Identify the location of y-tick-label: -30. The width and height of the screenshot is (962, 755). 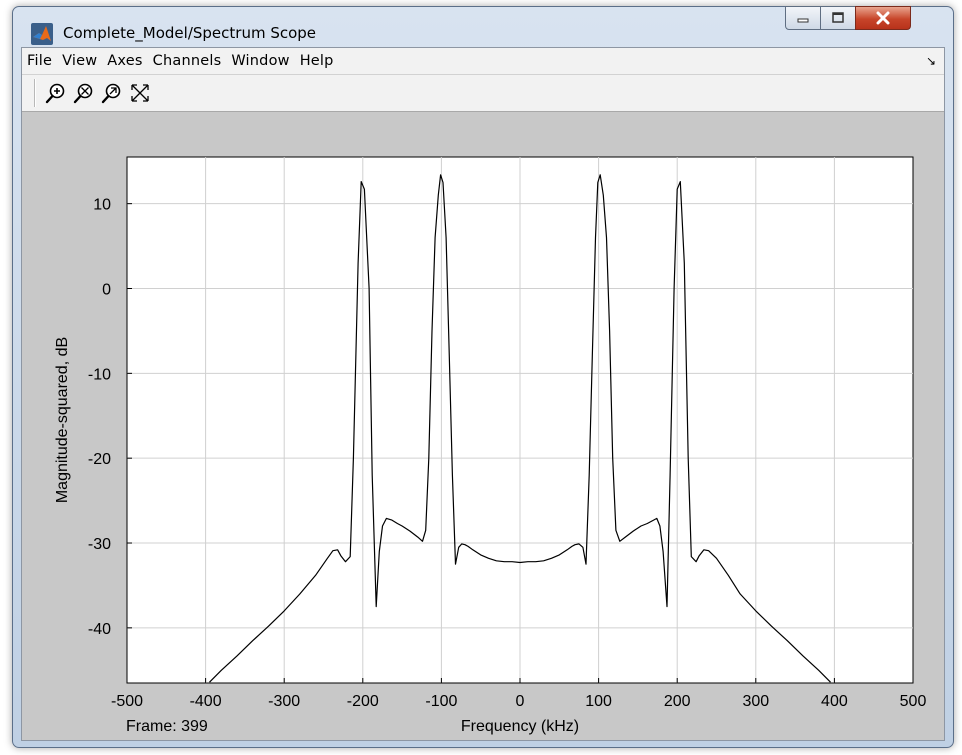
(99, 544).